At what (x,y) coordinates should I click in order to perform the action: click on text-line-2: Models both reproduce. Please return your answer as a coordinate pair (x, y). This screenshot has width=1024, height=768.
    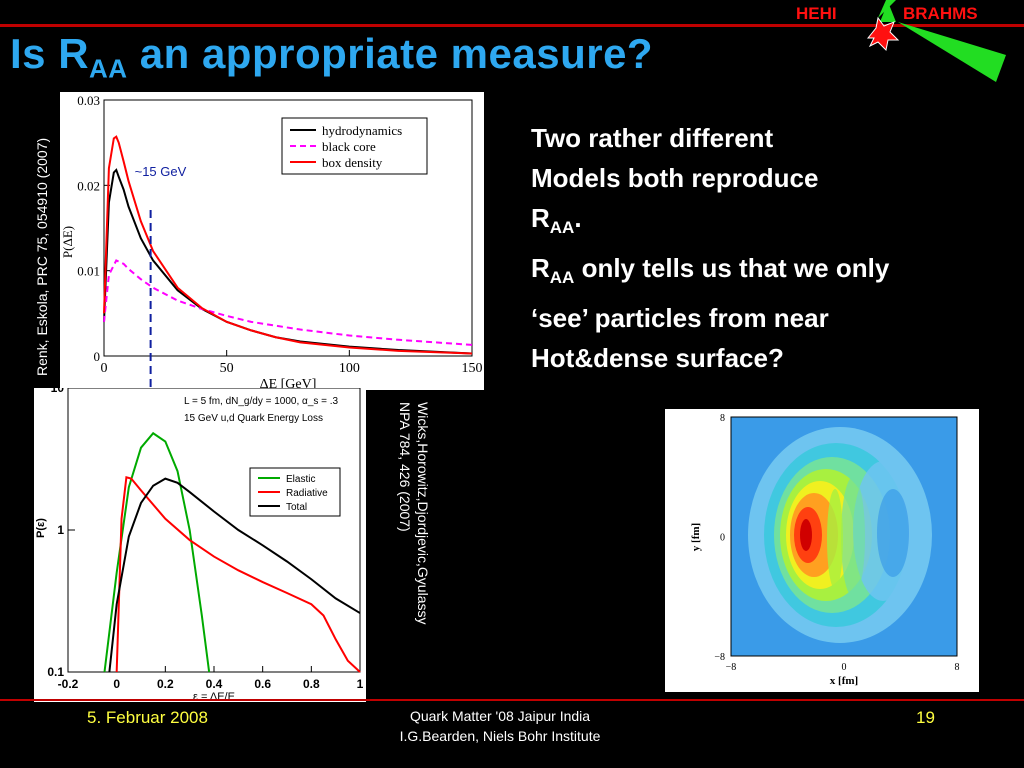
    Looking at the image, I should click on (675, 178).